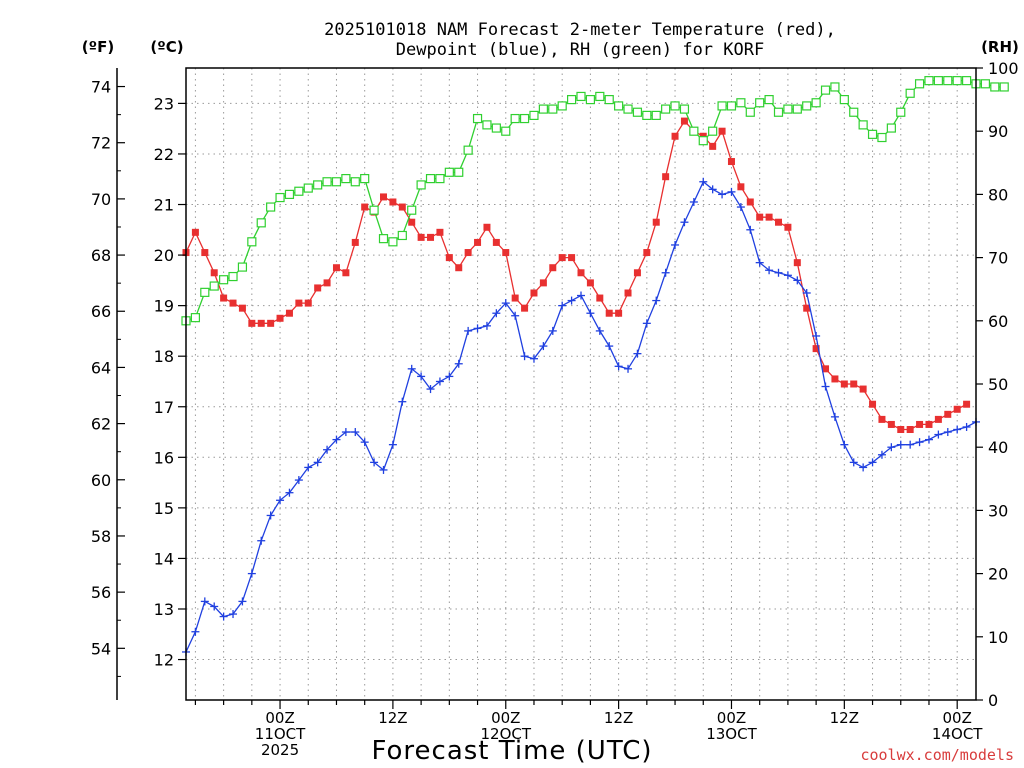  I want to click on fahrenheit-tick-label: 62, so click(101, 424).